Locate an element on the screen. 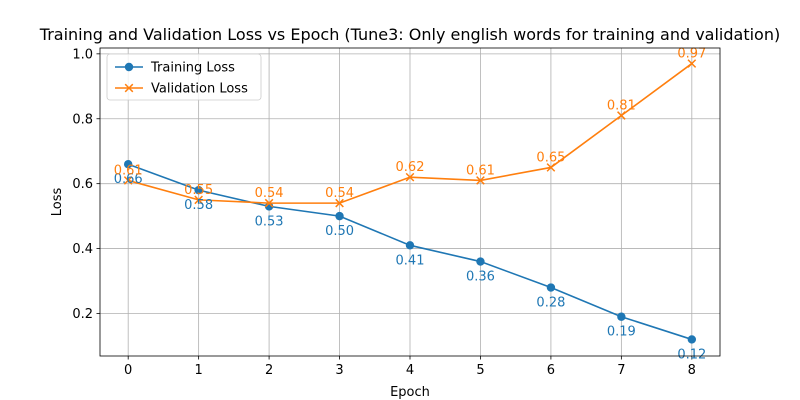 The width and height of the screenshot is (800, 400). validation-loss-data-label: 0.81 is located at coordinates (621, 106).